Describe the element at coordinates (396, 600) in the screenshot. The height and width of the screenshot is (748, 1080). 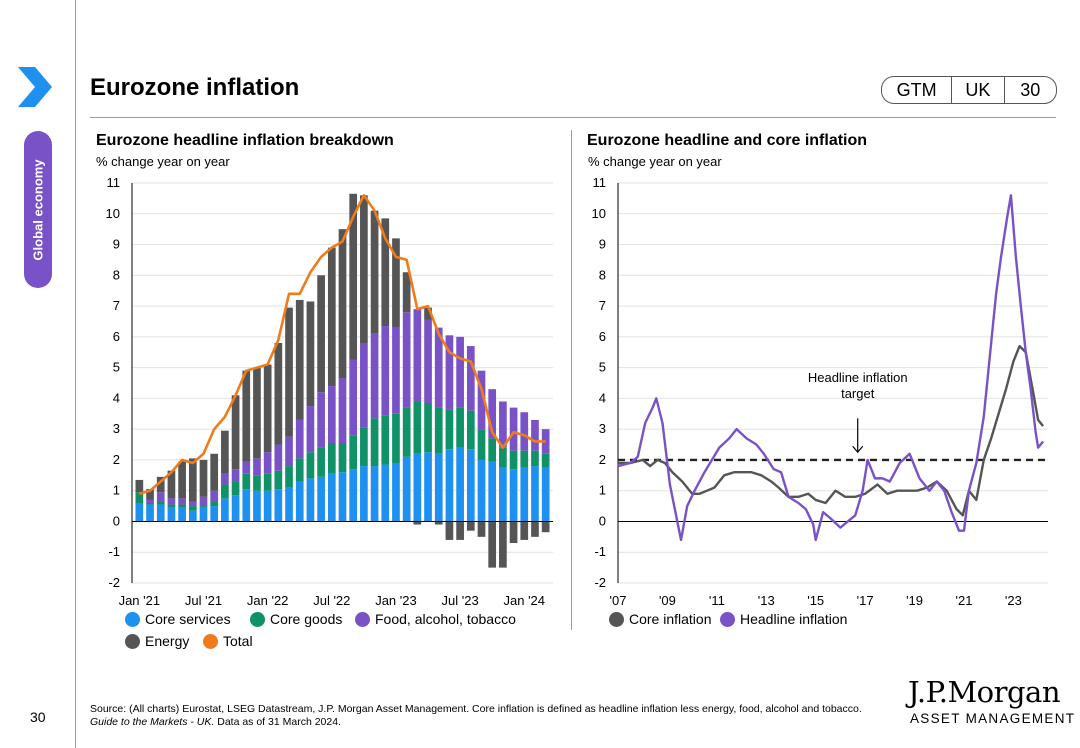
I see `x-tick-label: Jan '23` at that location.